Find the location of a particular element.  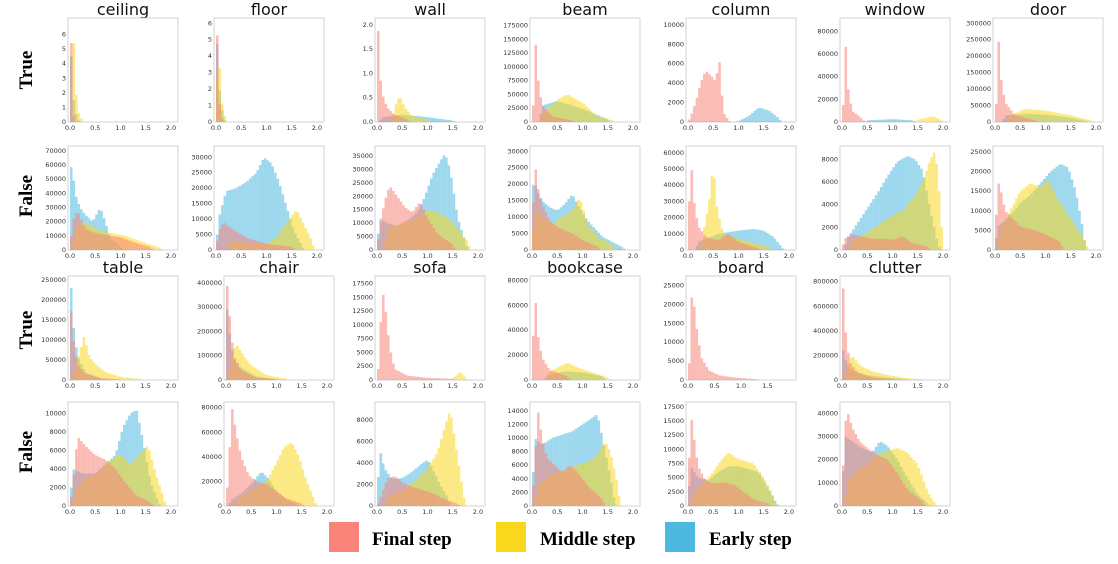

y-tick-label: 25000 is located at coordinates (517, 108).